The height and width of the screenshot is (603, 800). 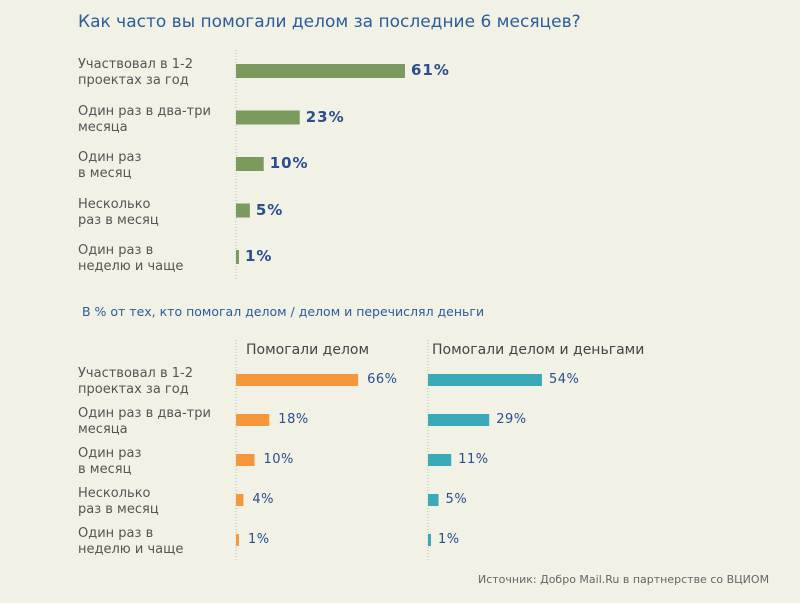 What do you see at coordinates (293, 419) in the screenshot?
I see `value-label: 18%` at bounding box center [293, 419].